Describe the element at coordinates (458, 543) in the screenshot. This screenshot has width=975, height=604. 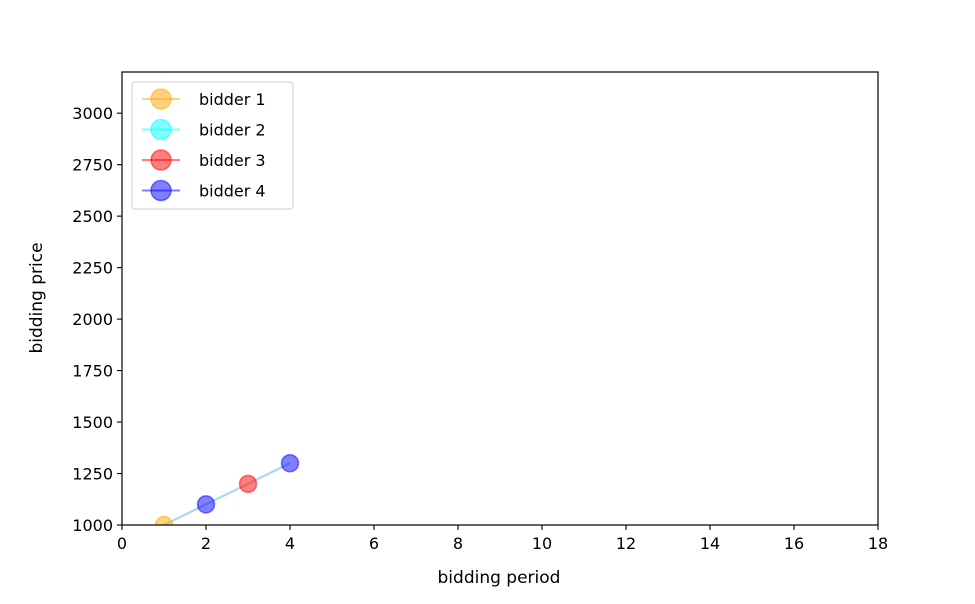
I see `x-tick-label: 8` at that location.